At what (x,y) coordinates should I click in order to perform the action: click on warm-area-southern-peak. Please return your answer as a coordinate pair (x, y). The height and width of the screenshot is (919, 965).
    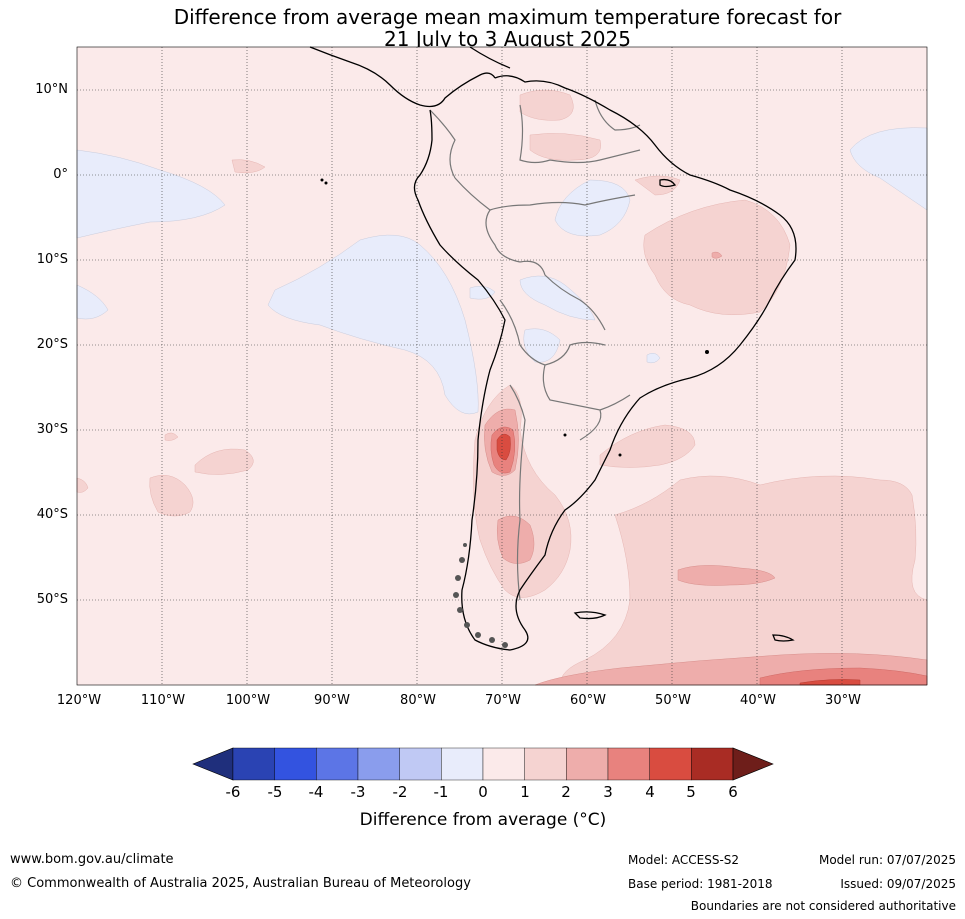
    Looking at the image, I should click on (830, 682).